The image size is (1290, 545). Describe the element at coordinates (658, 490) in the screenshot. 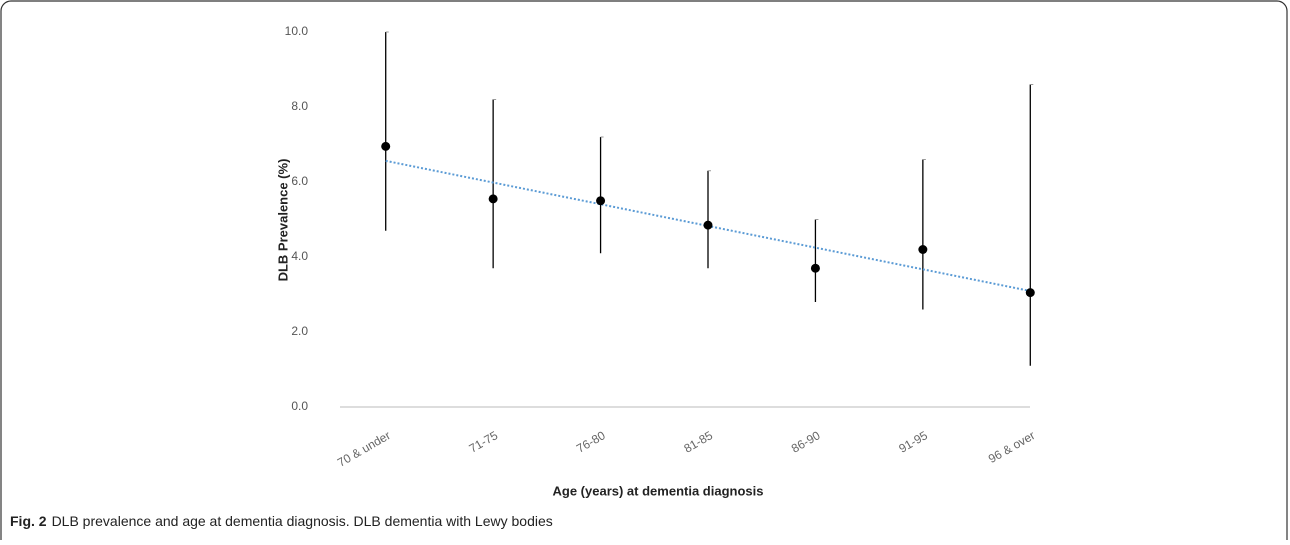

I see `x-axis-title: Age (years) at dementia diagnosis` at that location.